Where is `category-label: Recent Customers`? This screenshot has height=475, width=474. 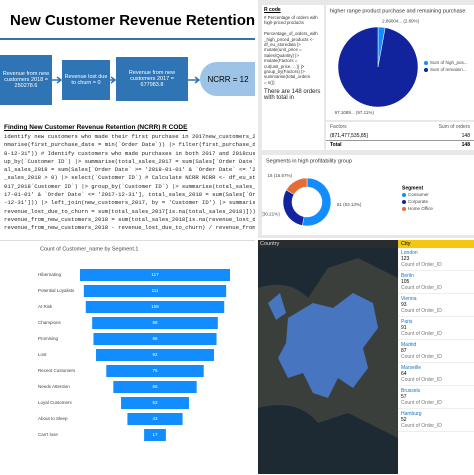
category-label: Recent Customers is located at coordinates (57, 370).